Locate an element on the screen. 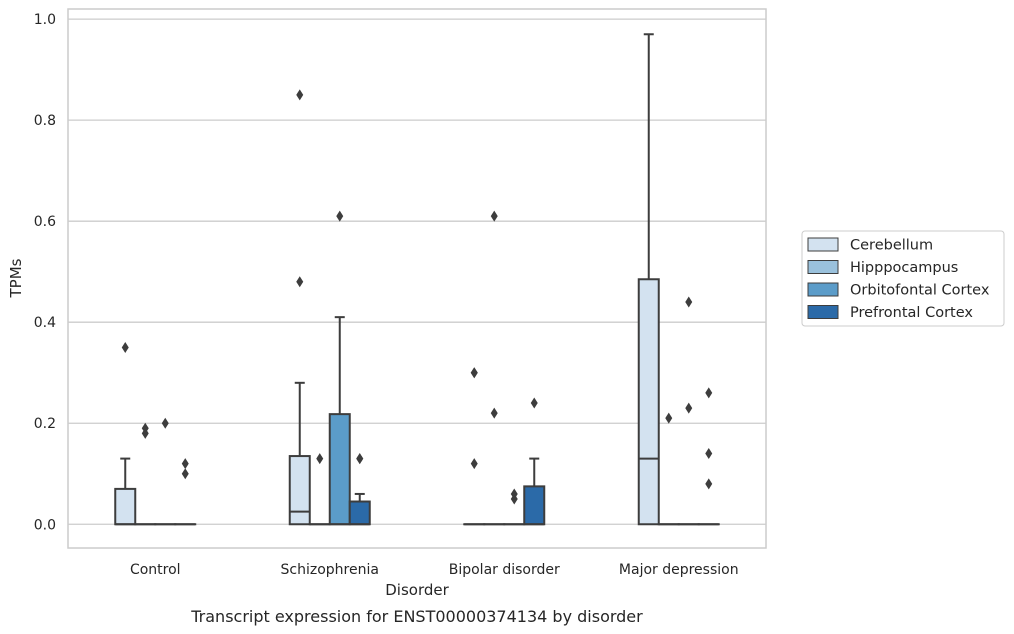 The height and width of the screenshot is (634, 1014). legend-entry: Hipppocampus is located at coordinates (882, 268).